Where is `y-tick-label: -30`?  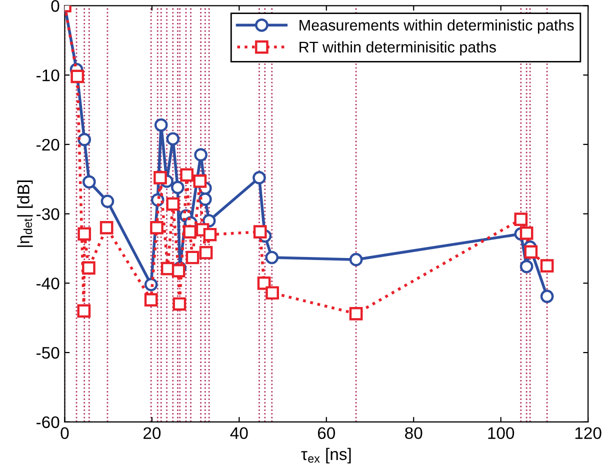
y-tick-label: -30 is located at coordinates (48, 214).